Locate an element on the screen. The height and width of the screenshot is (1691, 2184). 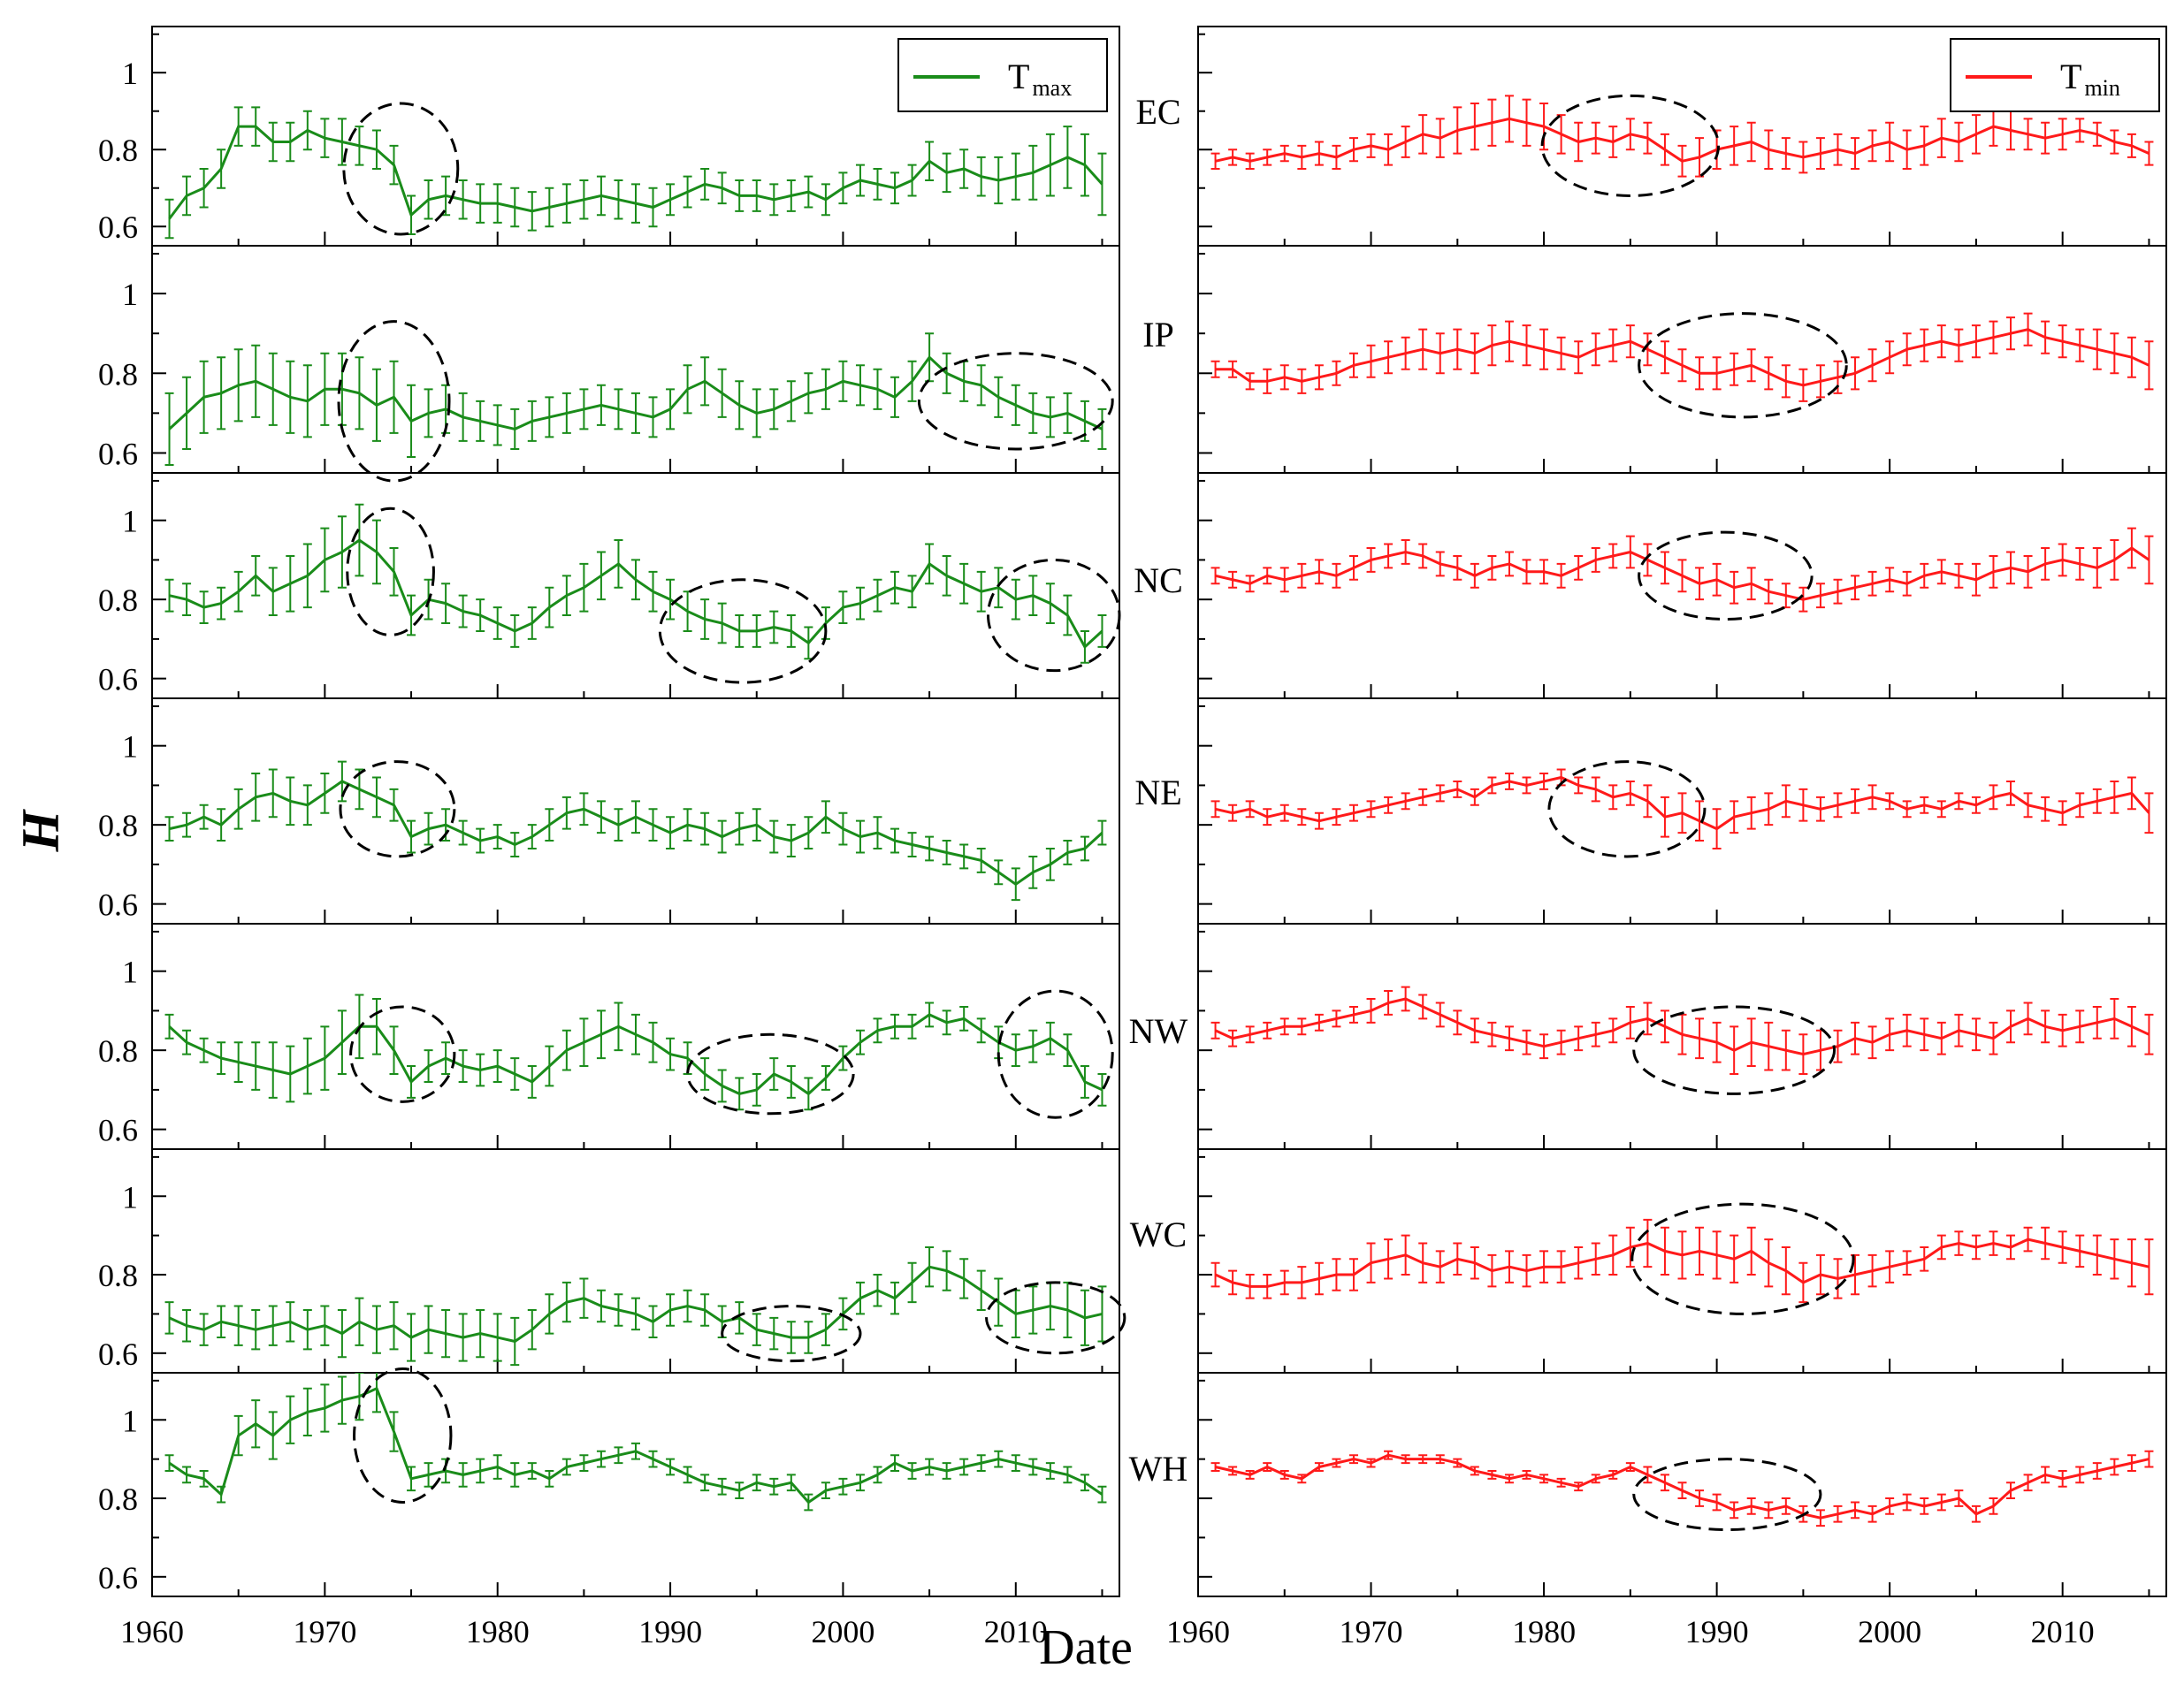
y-tick-label-nw-0.8: 0.8 is located at coordinates (118, 1051).